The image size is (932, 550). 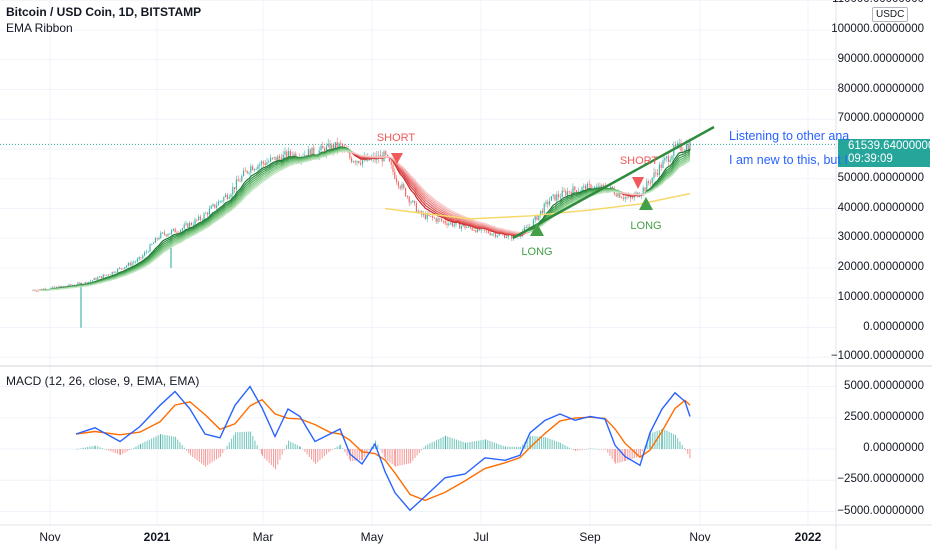 What do you see at coordinates (396, 138) in the screenshot?
I see `short-signal-label: SHORT` at bounding box center [396, 138].